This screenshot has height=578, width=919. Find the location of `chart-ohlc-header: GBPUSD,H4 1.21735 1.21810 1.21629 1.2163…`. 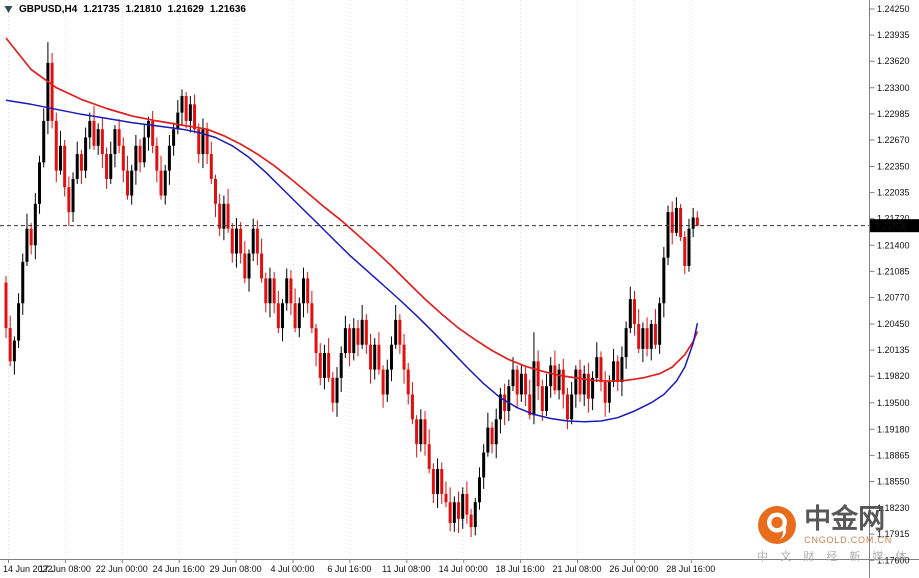

chart-ohlc-header: GBPUSD,H4 1.21735 1.21810 1.21629 1.2163… is located at coordinates (125, 9).